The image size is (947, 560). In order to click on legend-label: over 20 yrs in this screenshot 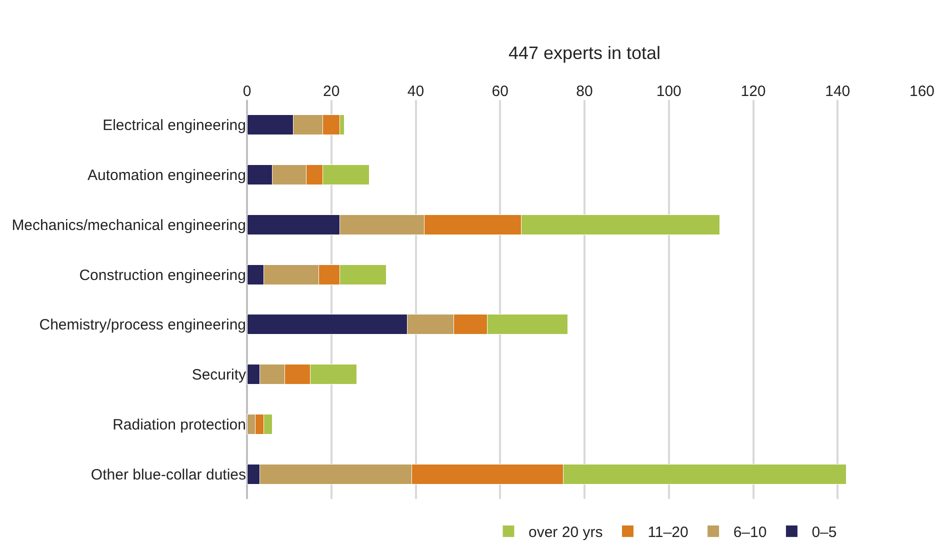, I will do `click(565, 533)`.